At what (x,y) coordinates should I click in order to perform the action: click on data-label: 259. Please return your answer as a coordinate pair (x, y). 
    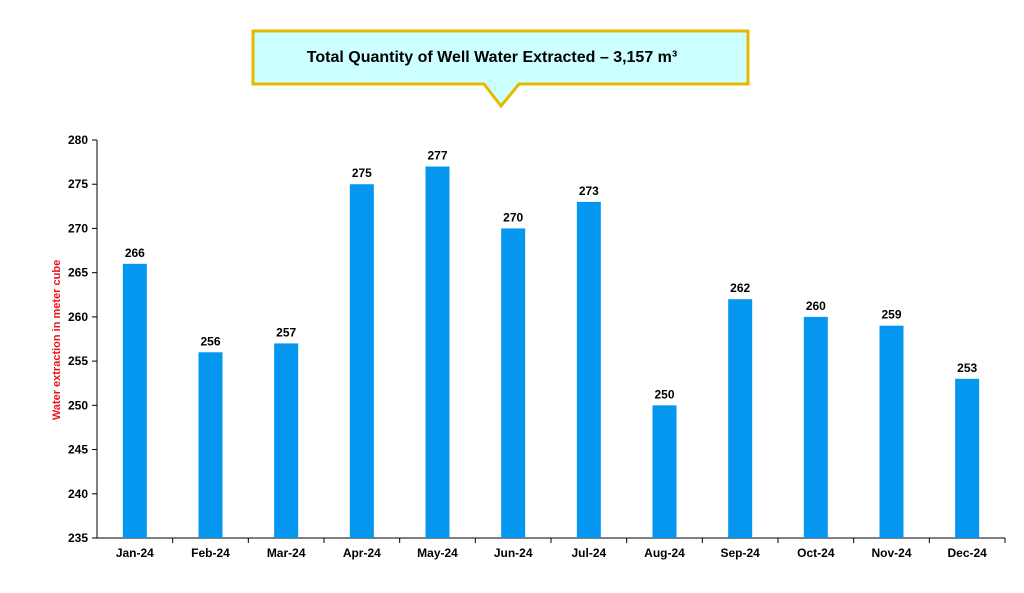
    Looking at the image, I should click on (891, 315).